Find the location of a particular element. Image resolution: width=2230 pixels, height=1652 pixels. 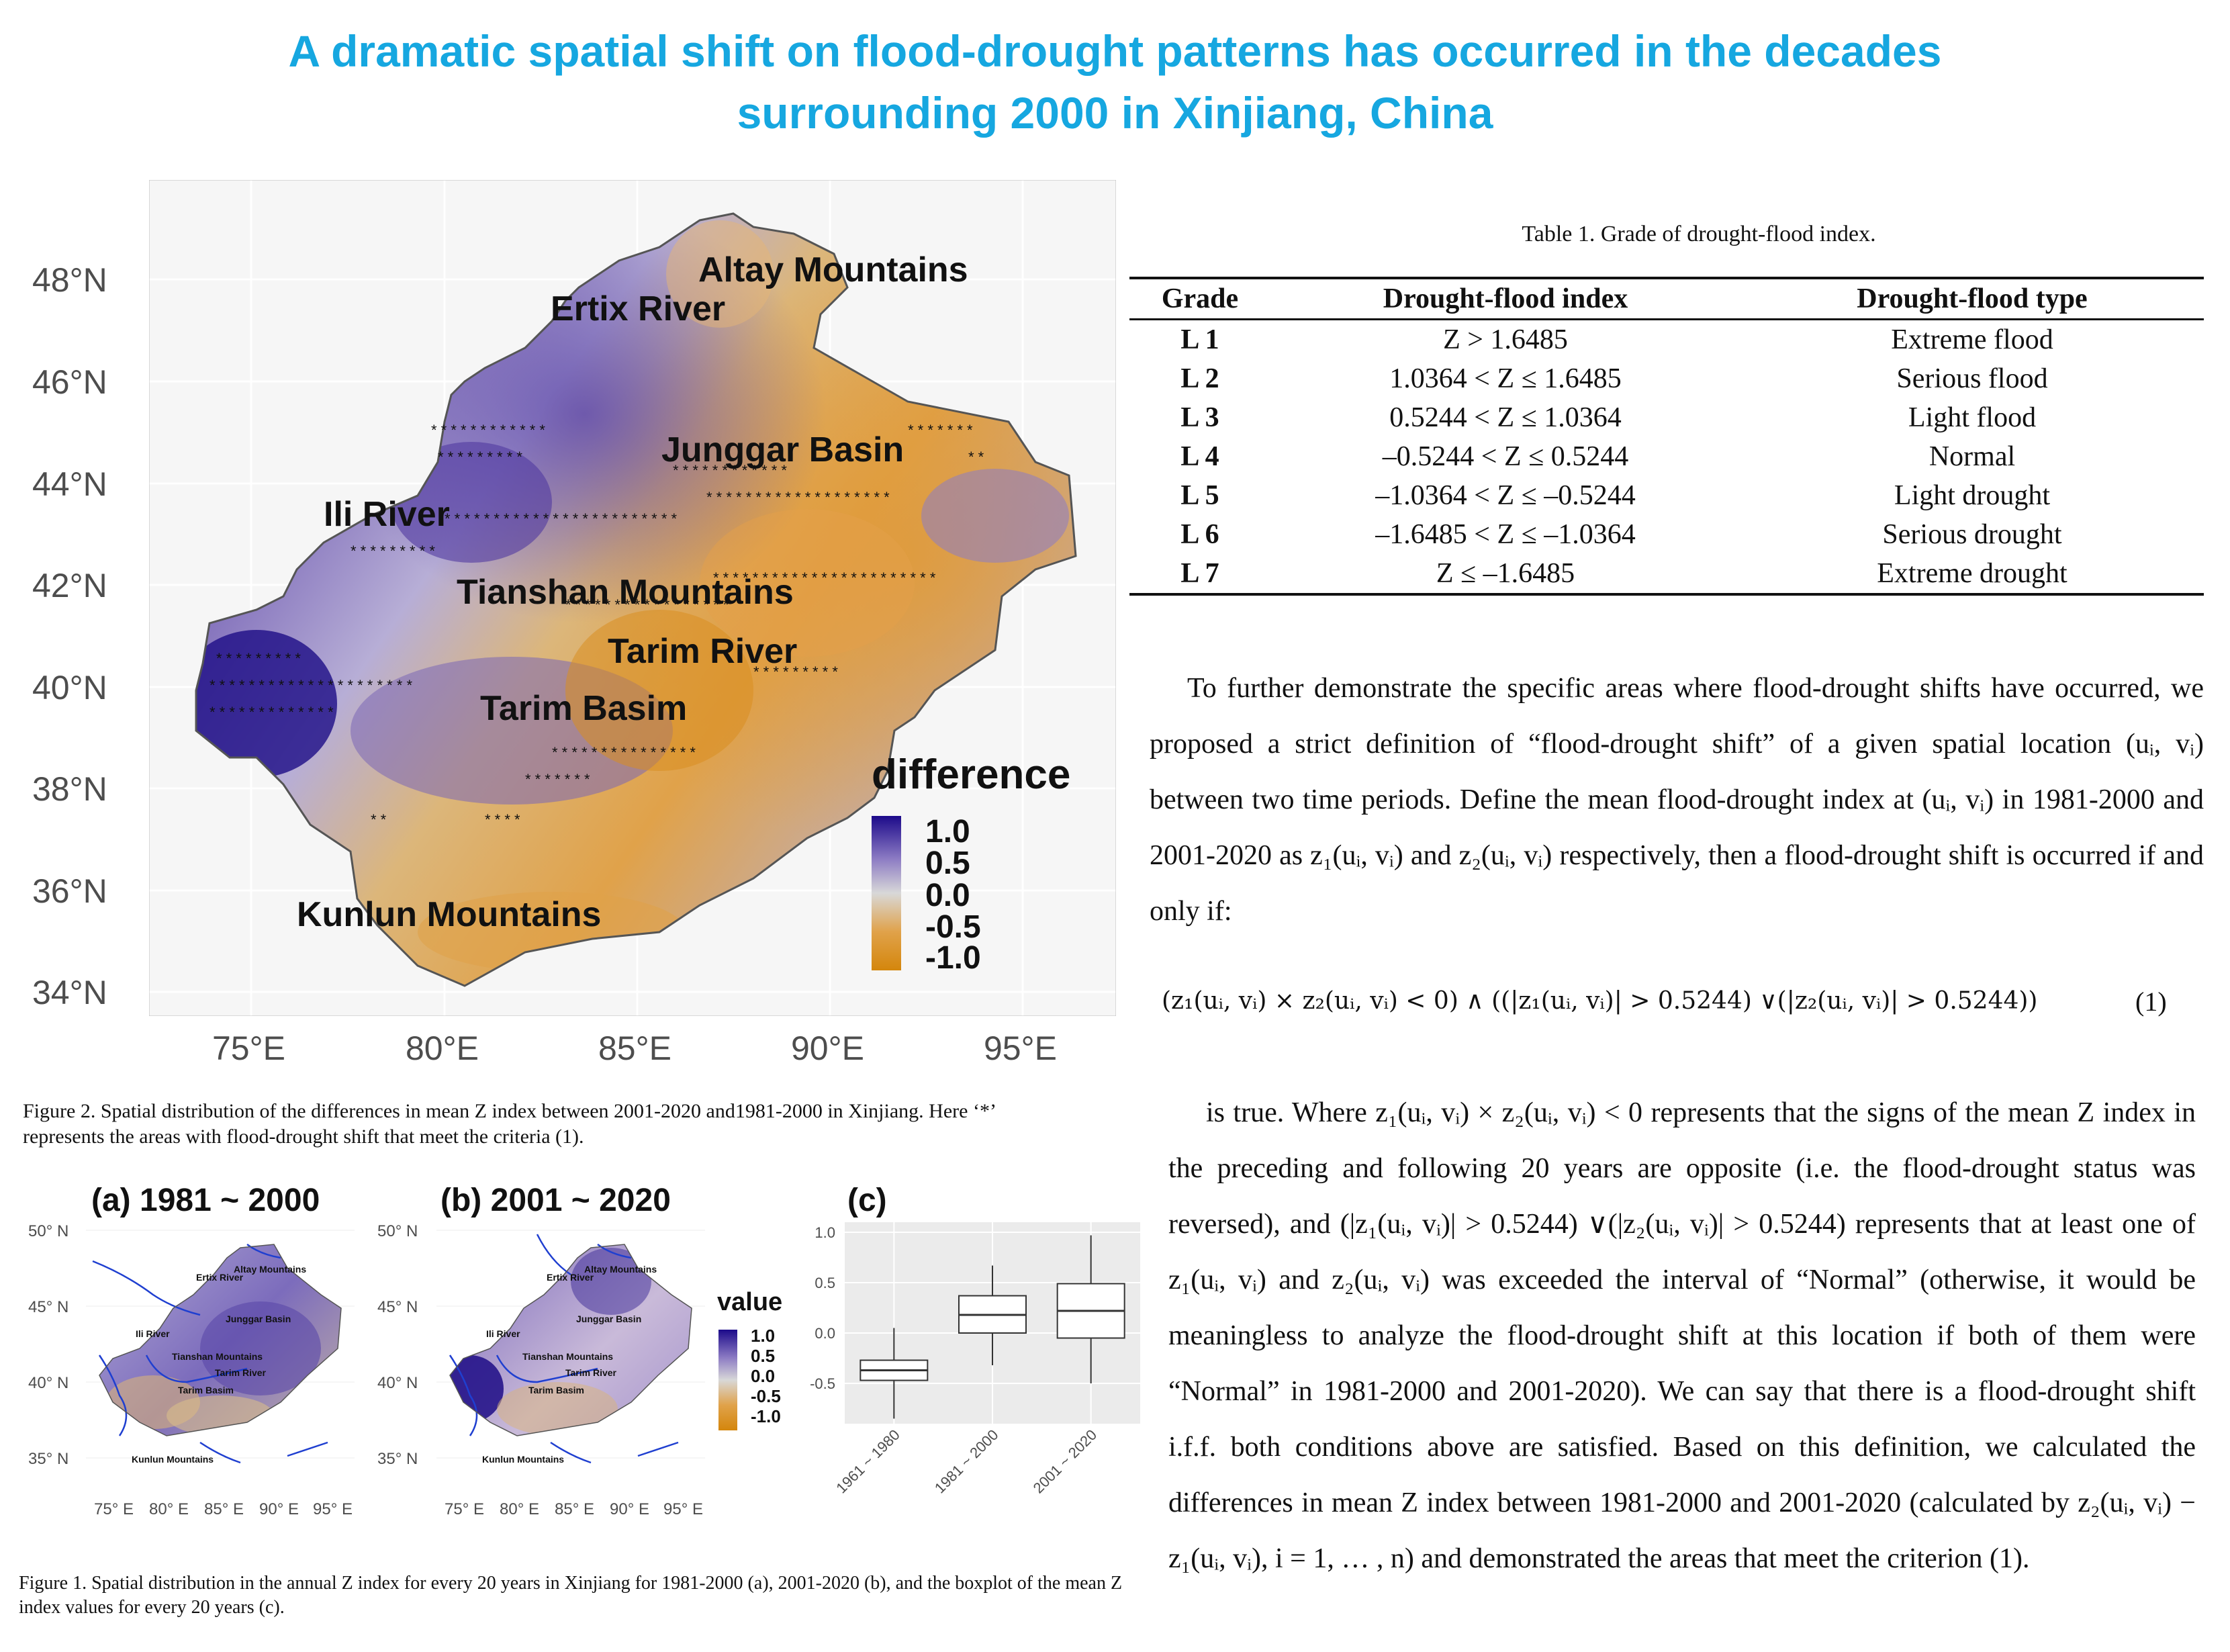

fig1a-y-tick: 35° N is located at coordinates (48, 1459).